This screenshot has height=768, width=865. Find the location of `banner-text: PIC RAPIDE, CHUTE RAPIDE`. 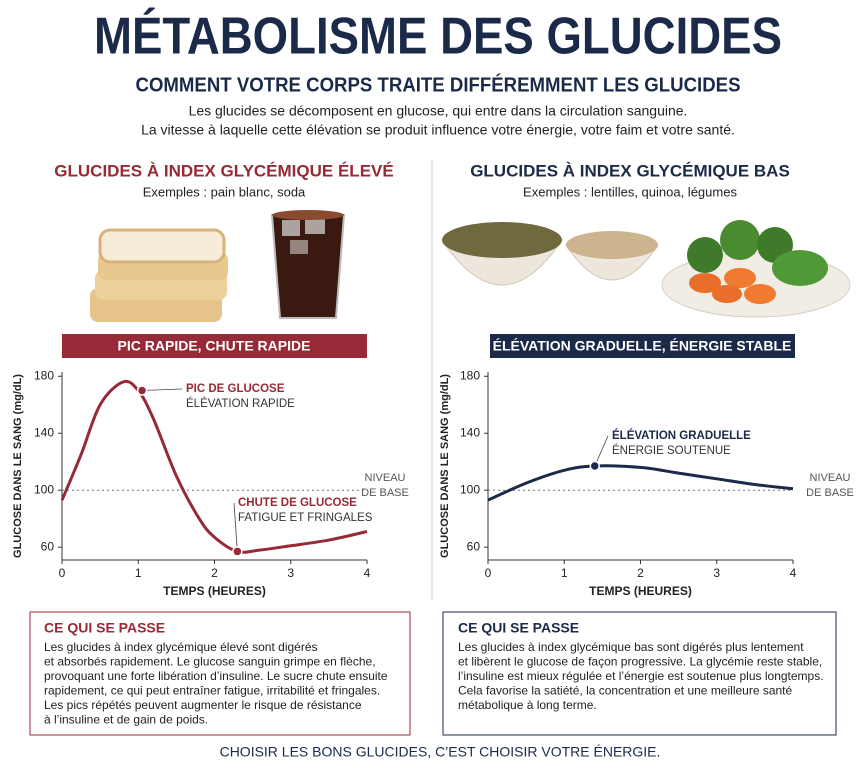

banner-text: PIC RAPIDE, CHUTE RAPIDE is located at coordinates (214, 346).